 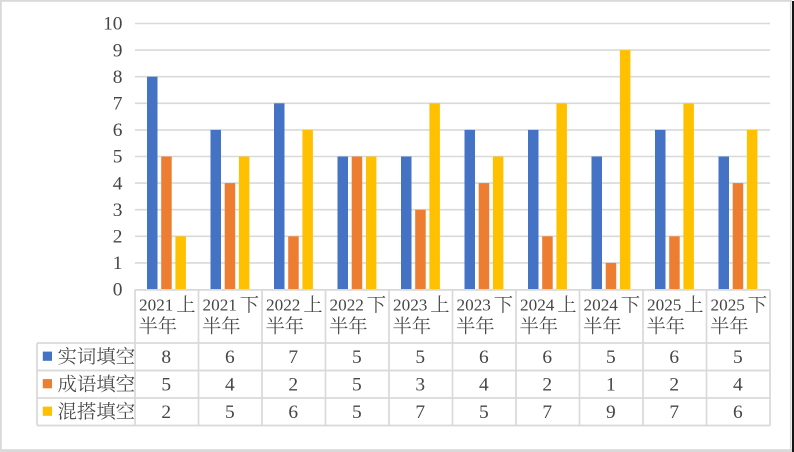 I want to click on svg-text: 0, so click(x=118, y=290).